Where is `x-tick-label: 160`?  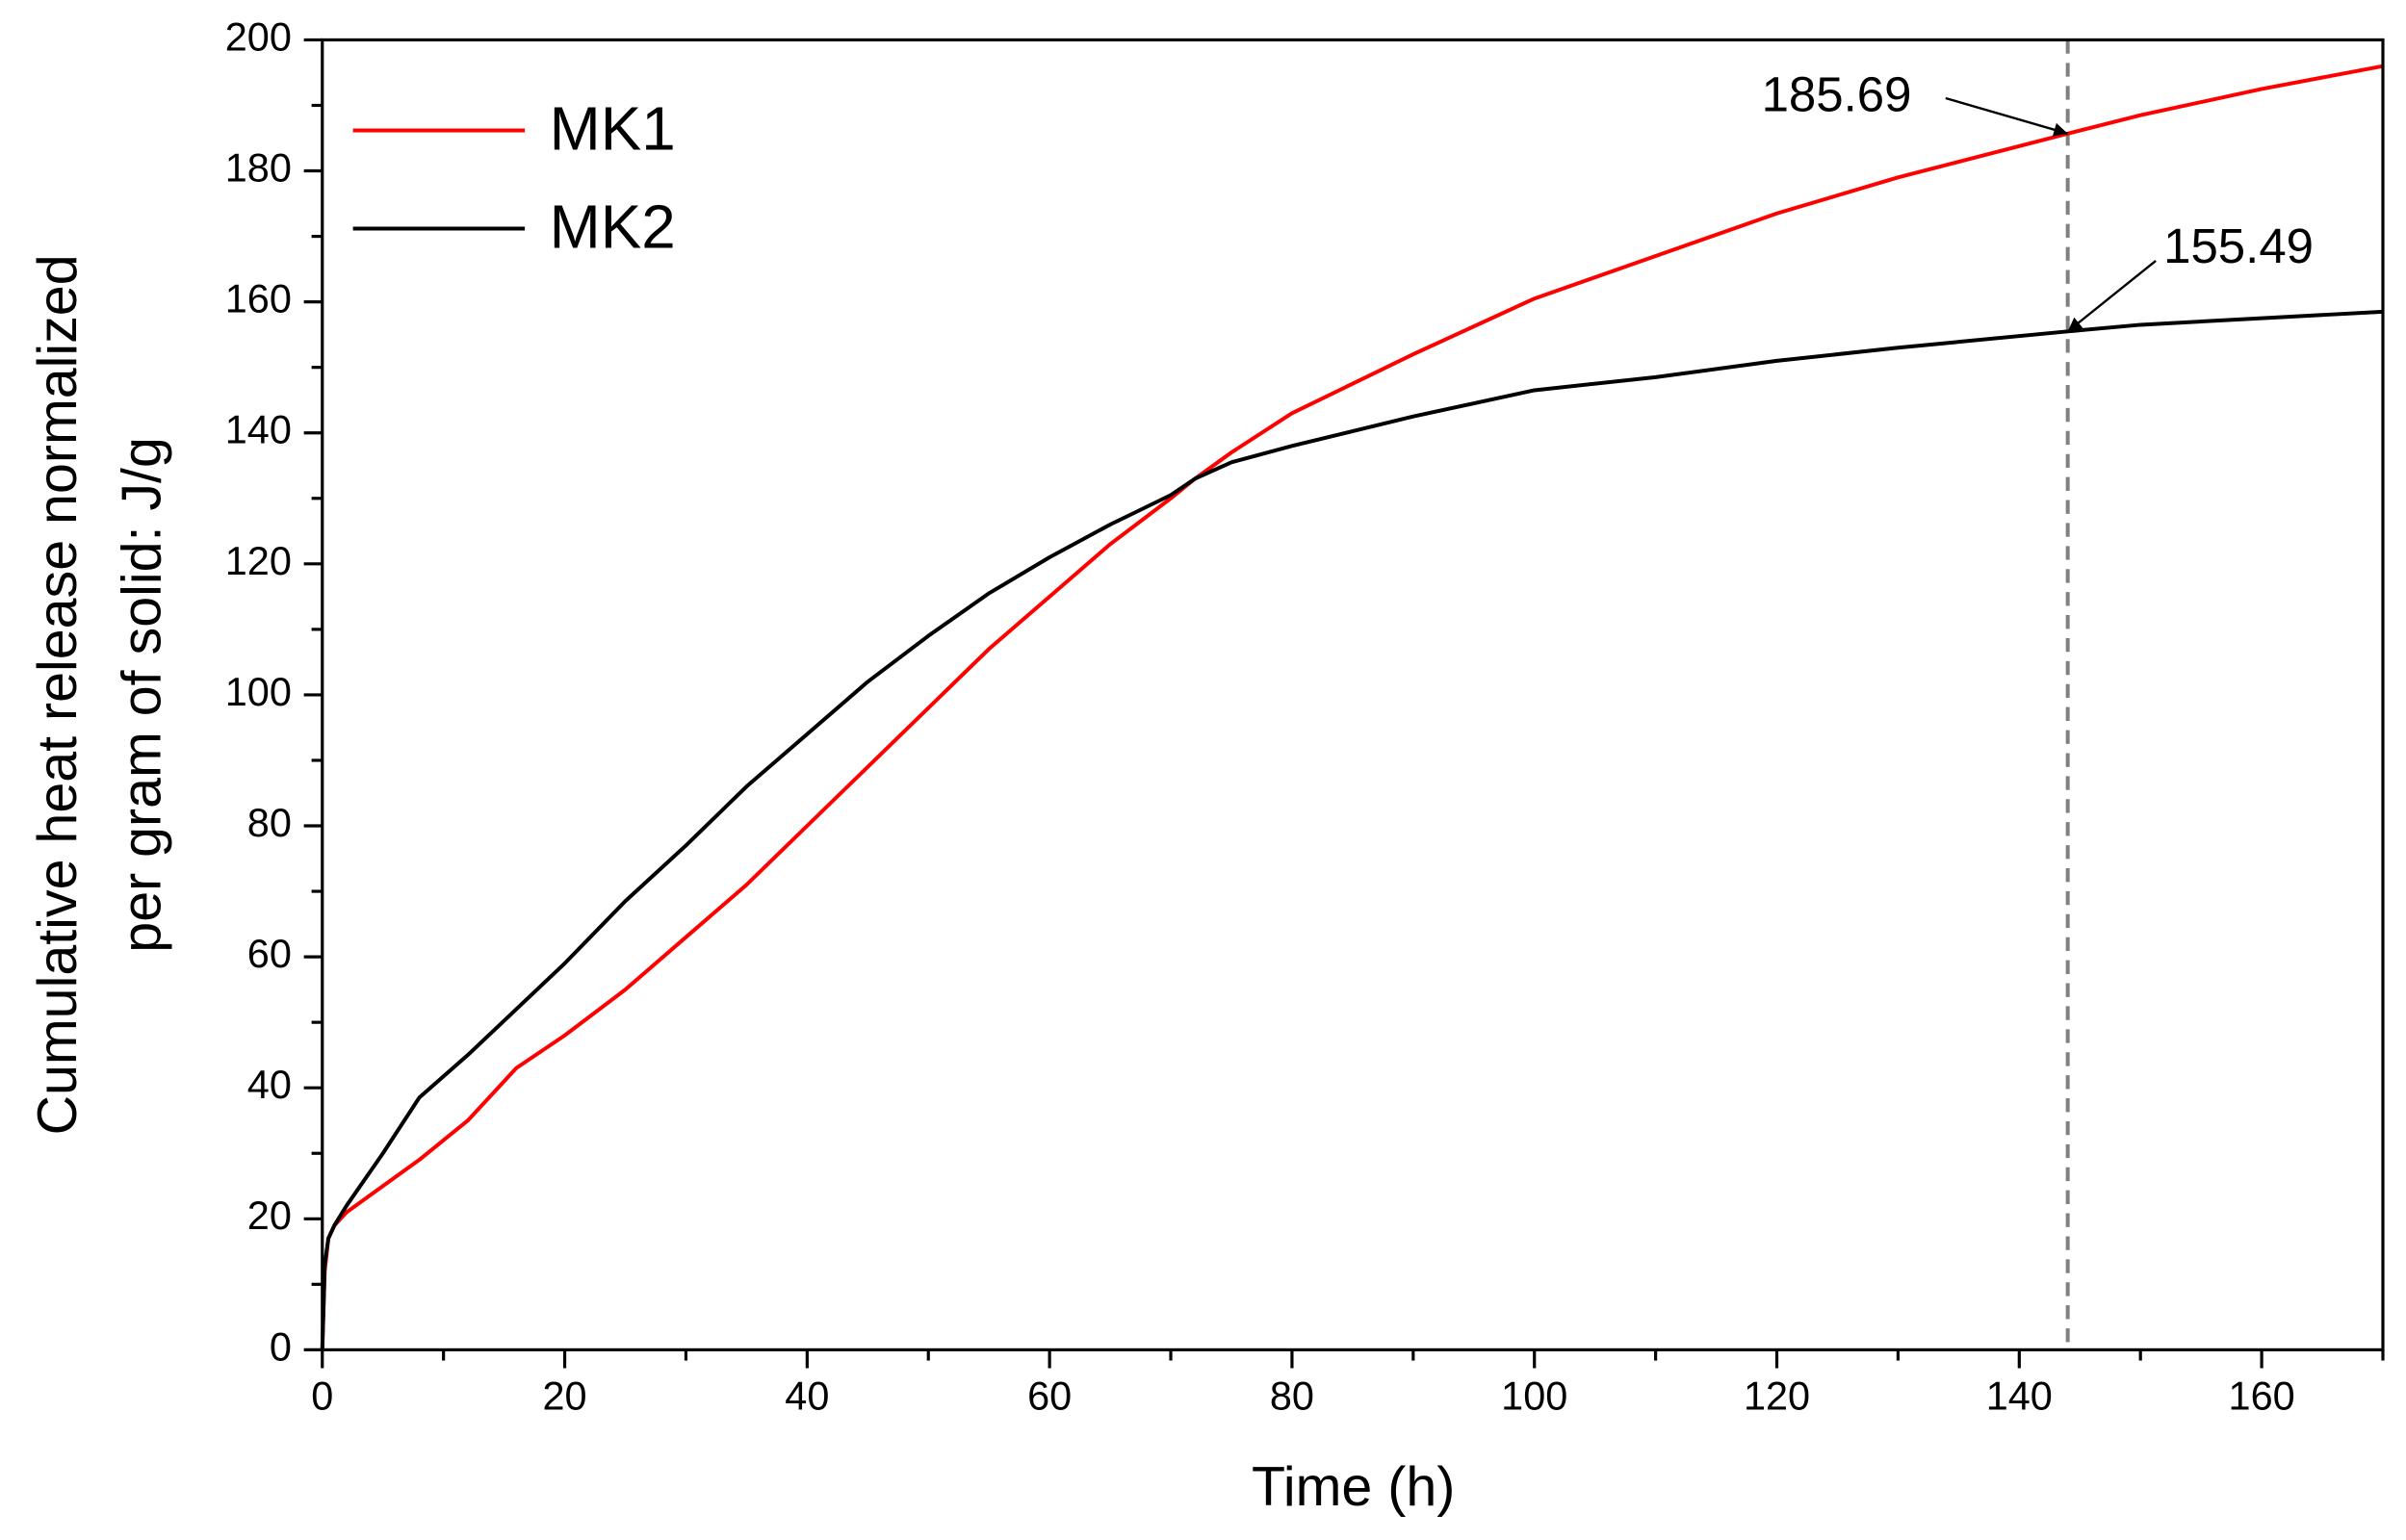
x-tick-label: 160 is located at coordinates (2262, 1395).